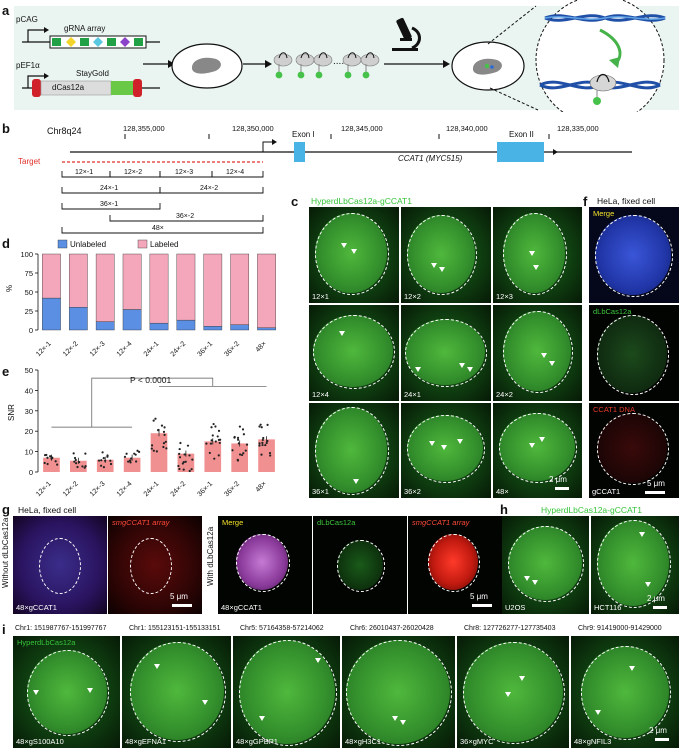 Image resolution: width=685 pixels, height=748 pixels. Describe the element at coordinates (241, 607) in the screenshot. I see `g-footer2: 48×gCCAT1` at that location.